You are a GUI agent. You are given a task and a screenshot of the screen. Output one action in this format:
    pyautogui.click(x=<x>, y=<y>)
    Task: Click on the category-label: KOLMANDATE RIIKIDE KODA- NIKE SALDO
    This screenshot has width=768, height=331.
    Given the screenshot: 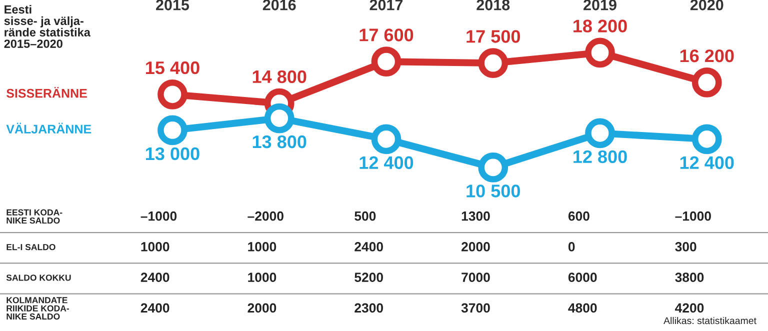 What is the action you would take?
    pyautogui.click(x=37, y=308)
    